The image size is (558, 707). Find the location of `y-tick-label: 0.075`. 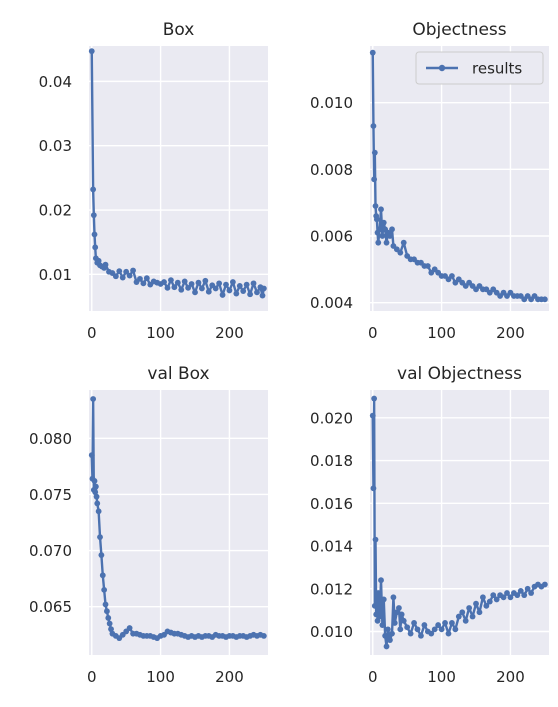

y-tick-label: 0.075 is located at coordinates (50, 495).